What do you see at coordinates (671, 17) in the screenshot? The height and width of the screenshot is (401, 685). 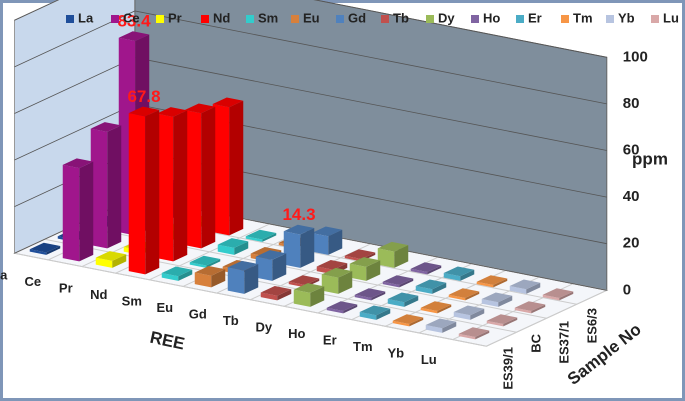 I see `legend-label: Lu` at bounding box center [671, 17].